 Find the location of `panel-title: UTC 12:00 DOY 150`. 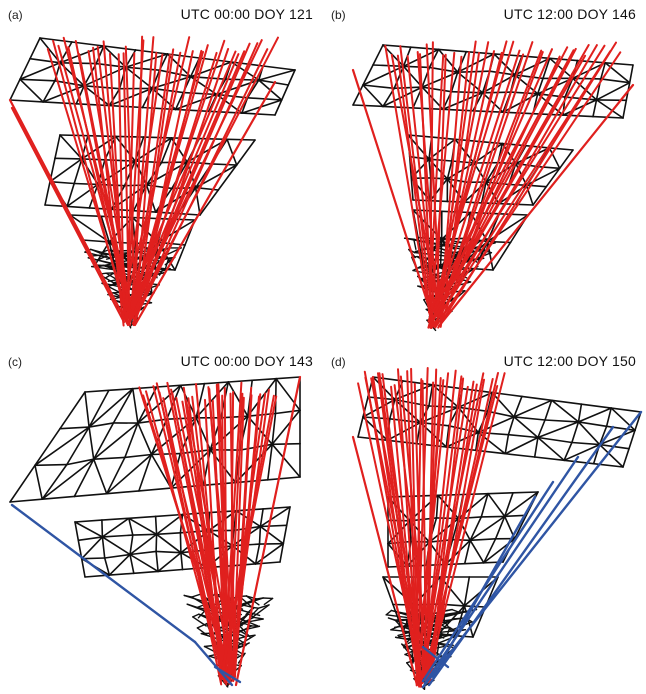

panel-title: UTC 12:00 DOY 150 is located at coordinates (569, 361).